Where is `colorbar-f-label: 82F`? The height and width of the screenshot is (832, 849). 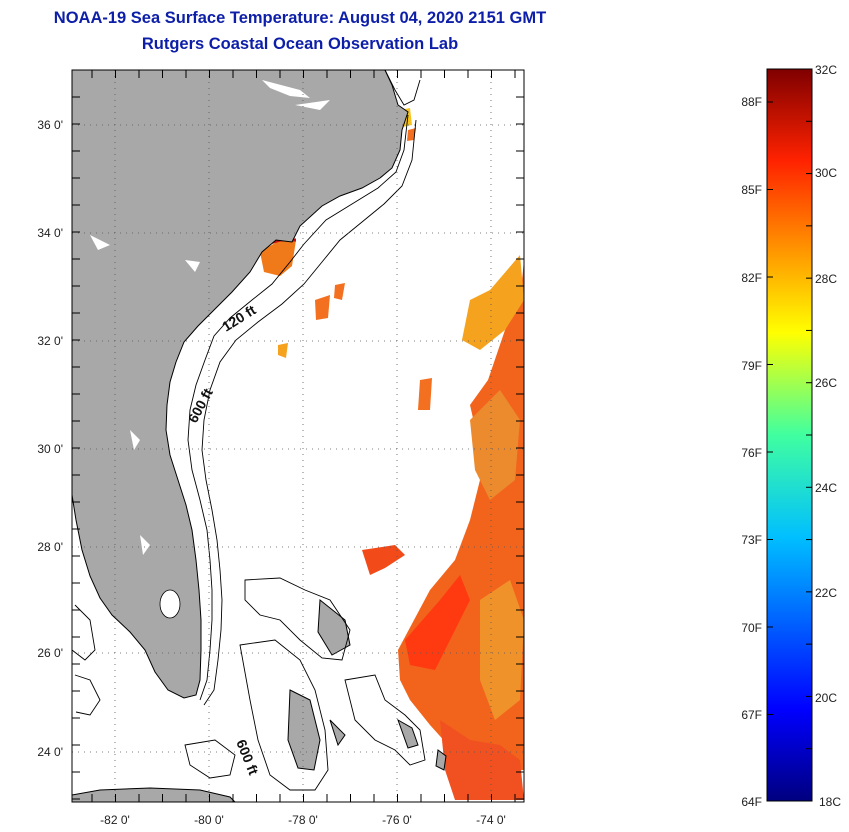
colorbar-f-label: 82F is located at coordinates (751, 278).